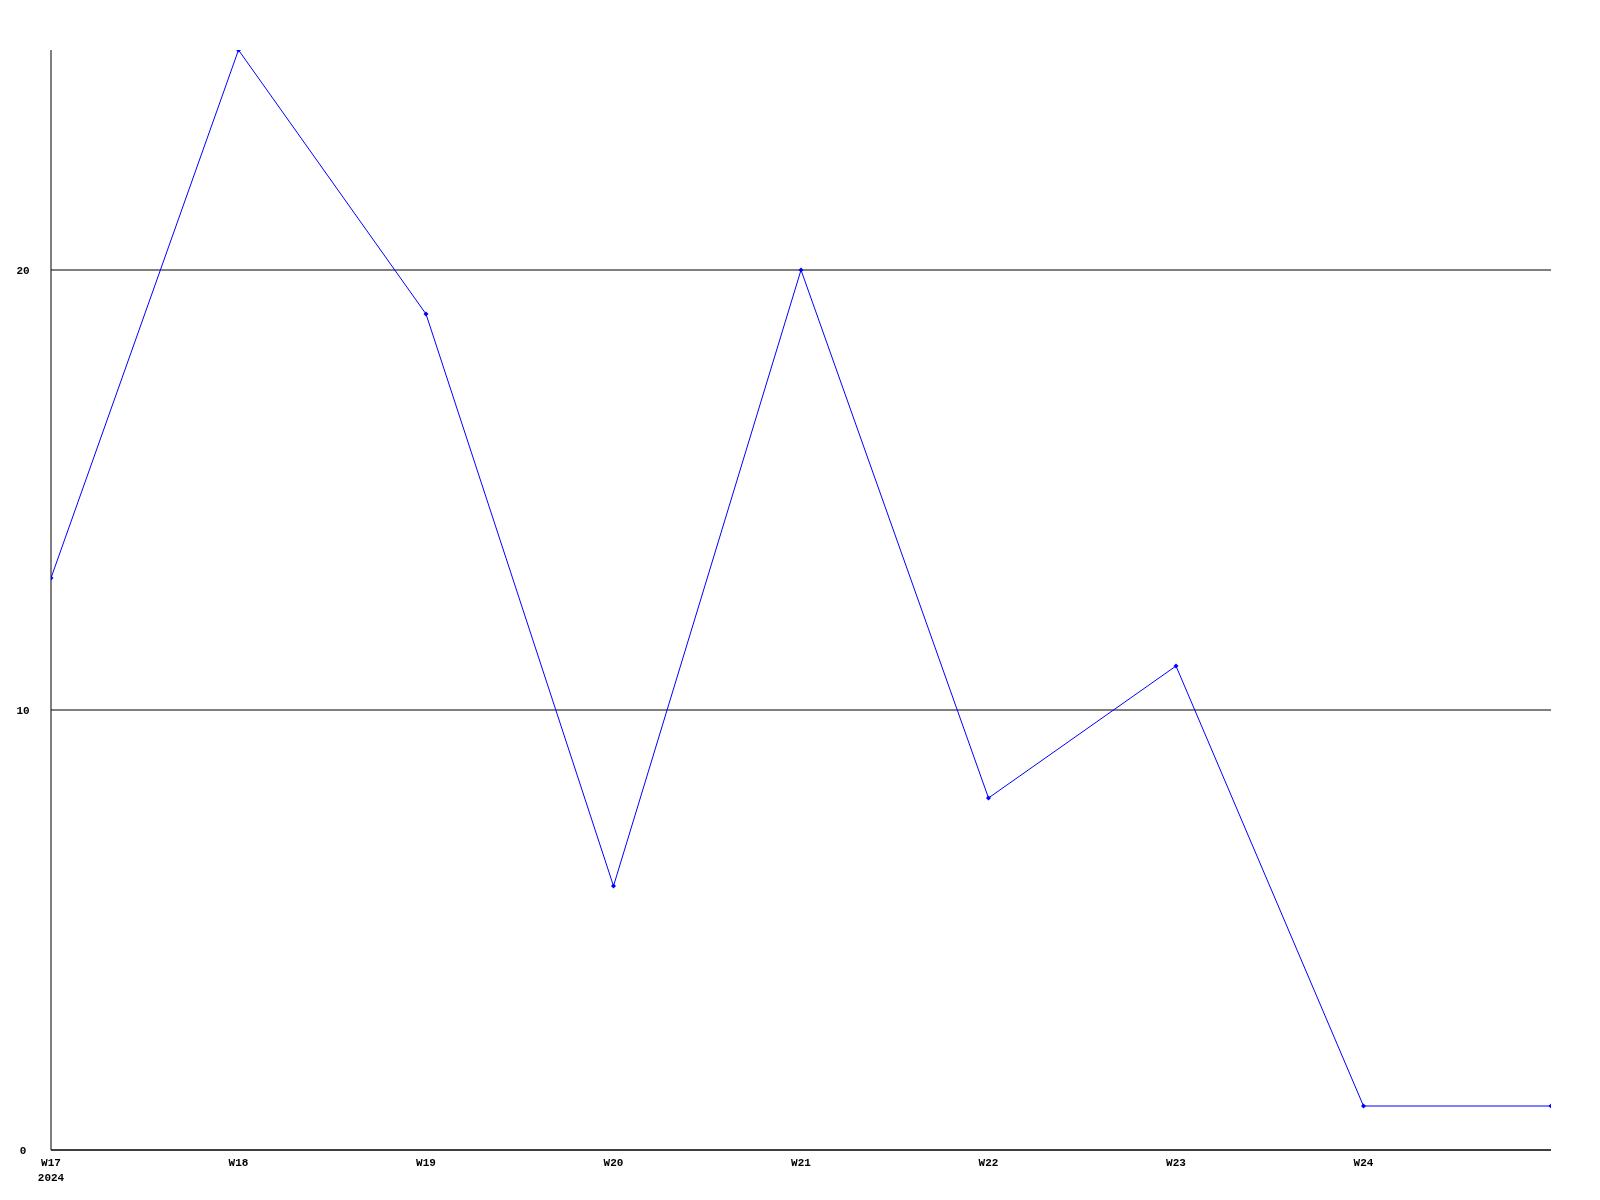 The image size is (1600, 1200). What do you see at coordinates (1363, 1163) in the screenshot?
I see `x-tick-label: W24` at bounding box center [1363, 1163].